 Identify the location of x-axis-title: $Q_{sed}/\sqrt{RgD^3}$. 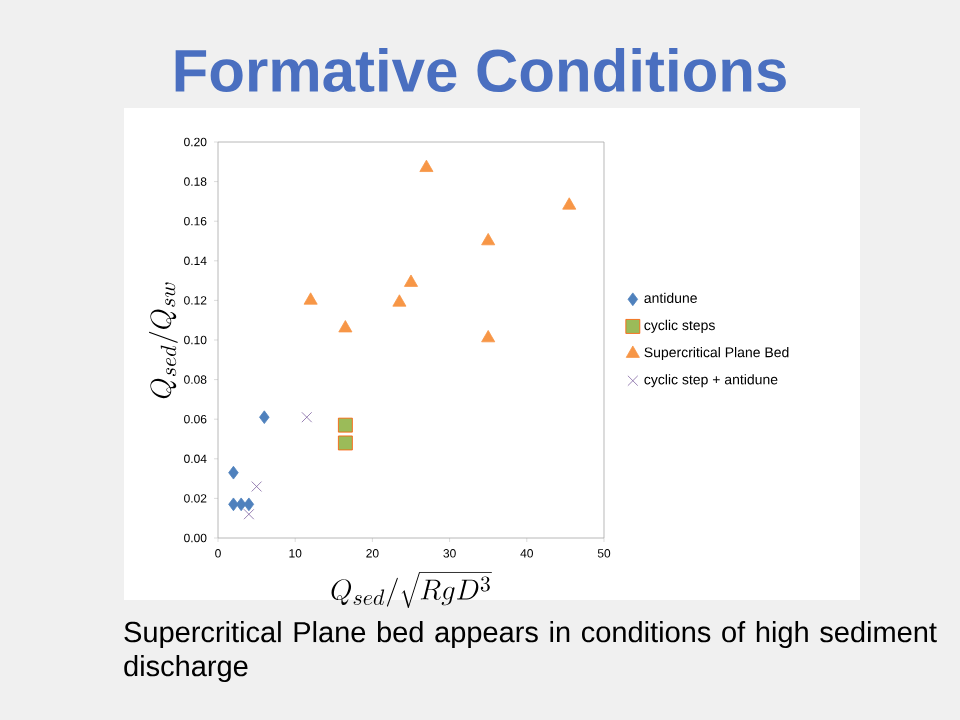
(411, 590).